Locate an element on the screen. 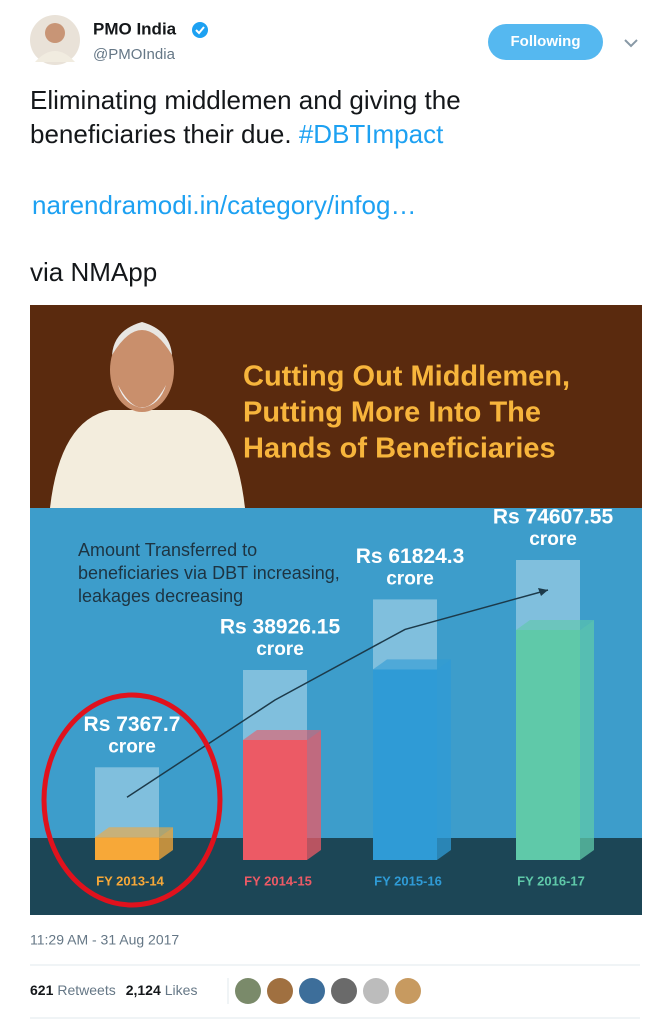  verified-check is located at coordinates (200, 30).